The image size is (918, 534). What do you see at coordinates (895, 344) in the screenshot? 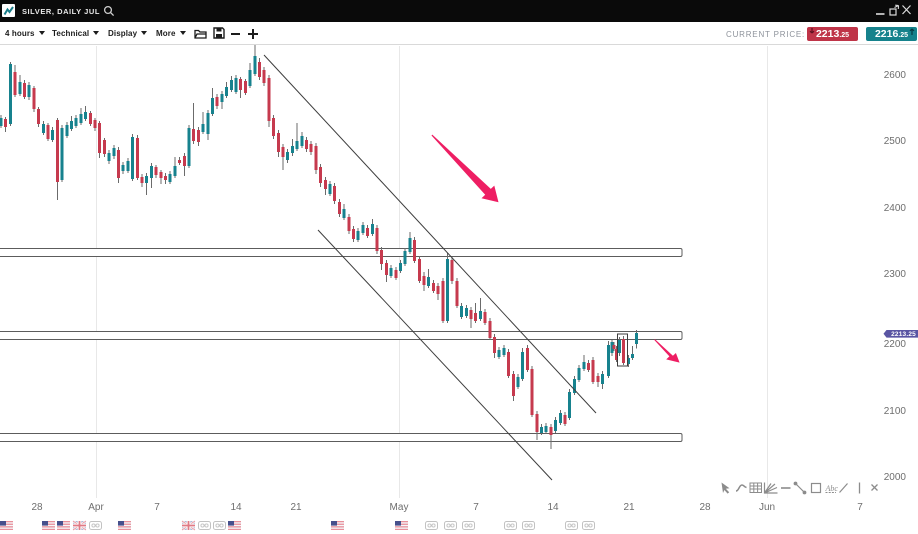
I see `svg-text: 2200` at bounding box center [895, 344].